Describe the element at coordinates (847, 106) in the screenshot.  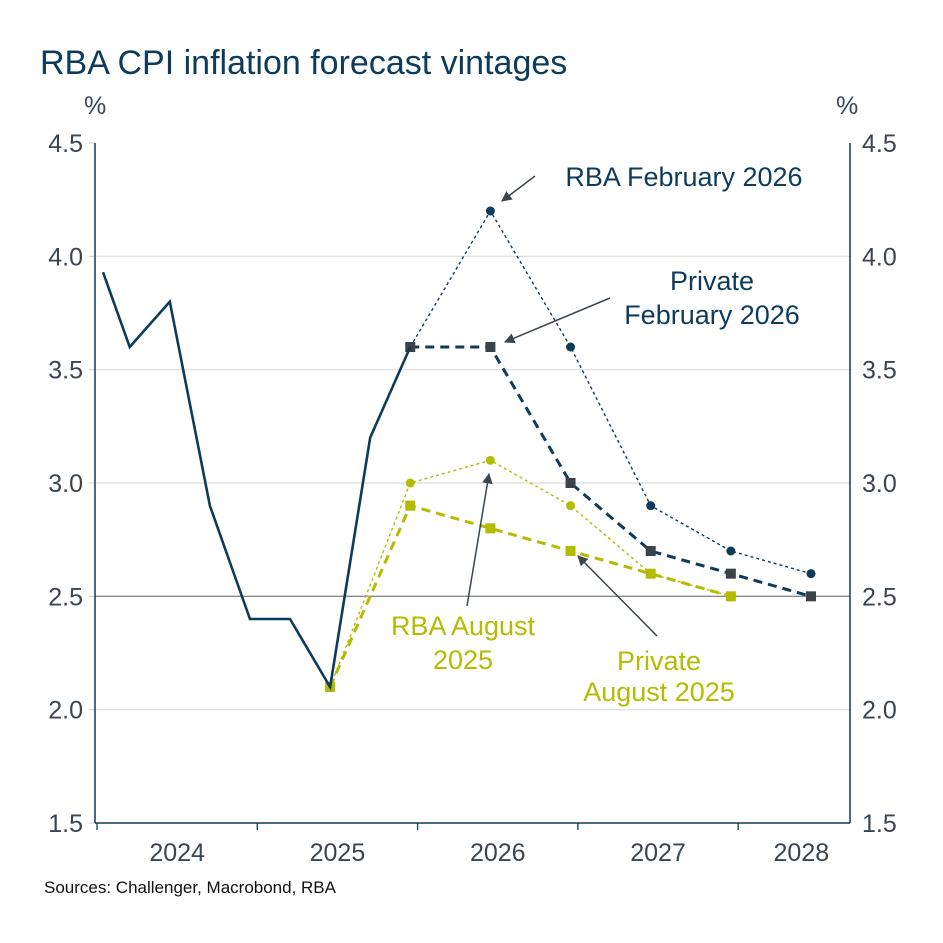
I see `y-axis-label-right: %` at that location.